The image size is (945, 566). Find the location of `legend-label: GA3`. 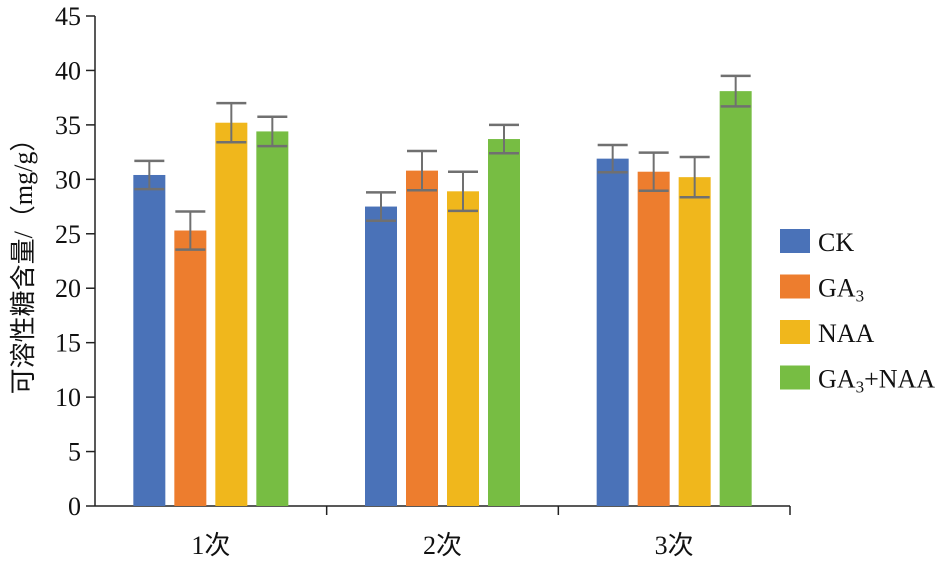

legend-label: GA3 is located at coordinates (841, 290).